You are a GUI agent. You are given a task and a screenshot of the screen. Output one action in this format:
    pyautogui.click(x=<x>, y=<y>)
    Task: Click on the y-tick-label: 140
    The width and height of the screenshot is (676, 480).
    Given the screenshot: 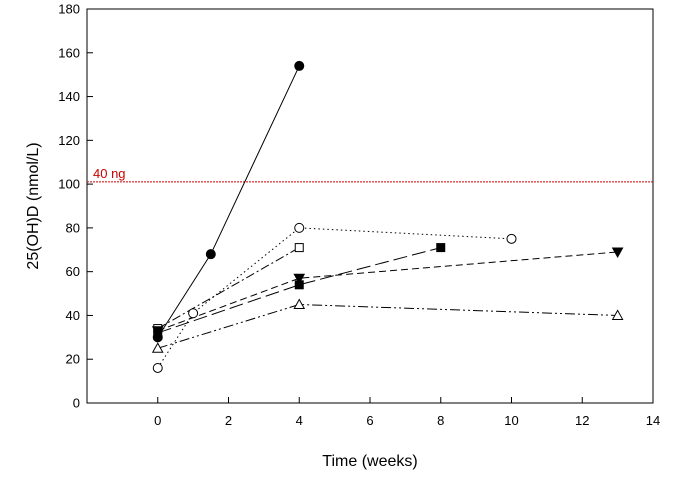 What is the action you would take?
    pyautogui.click(x=69, y=96)
    